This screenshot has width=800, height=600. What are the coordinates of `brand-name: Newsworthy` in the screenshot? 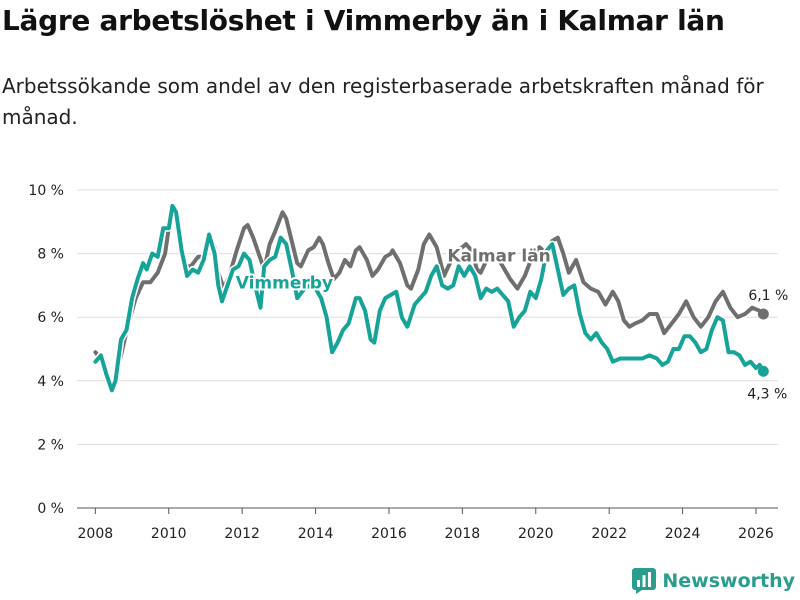 It's located at (728, 581).